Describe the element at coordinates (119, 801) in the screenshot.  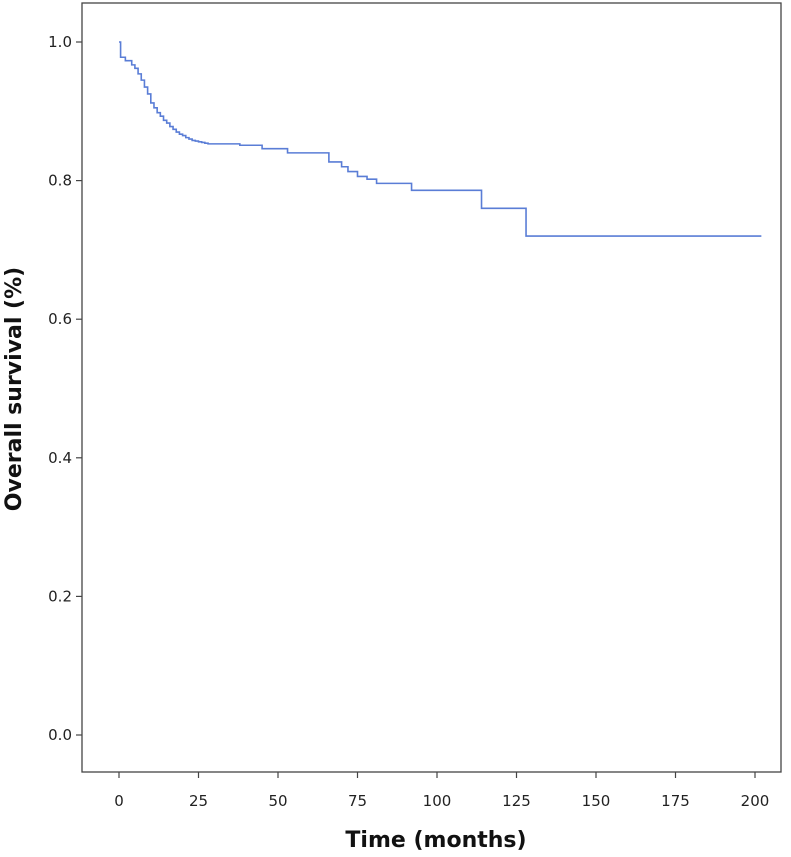
I see `x-tick-label: 0` at that location.